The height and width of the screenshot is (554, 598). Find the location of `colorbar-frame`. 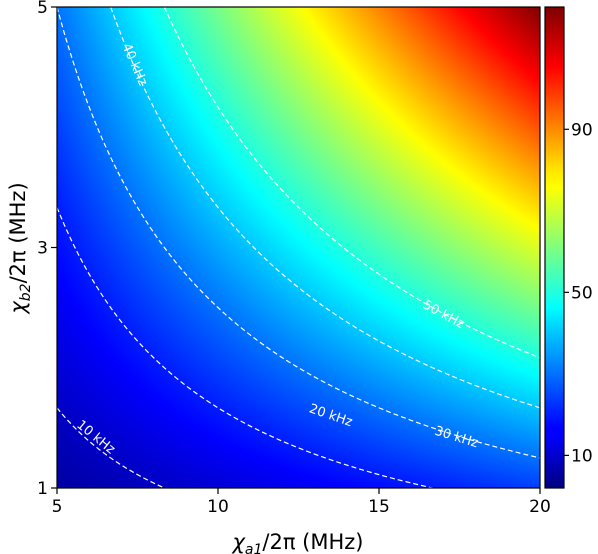

colorbar-frame is located at coordinates (554, 247).